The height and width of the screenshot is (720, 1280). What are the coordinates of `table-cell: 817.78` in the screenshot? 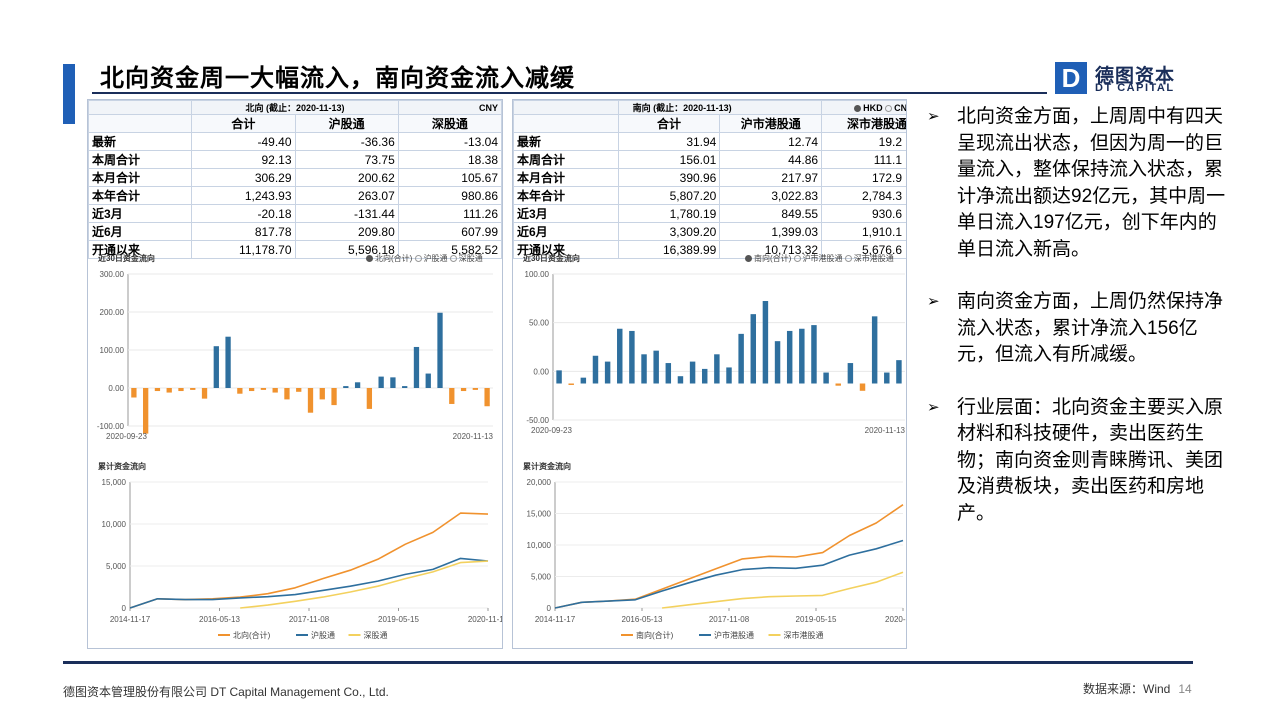 It's located at (243, 231).